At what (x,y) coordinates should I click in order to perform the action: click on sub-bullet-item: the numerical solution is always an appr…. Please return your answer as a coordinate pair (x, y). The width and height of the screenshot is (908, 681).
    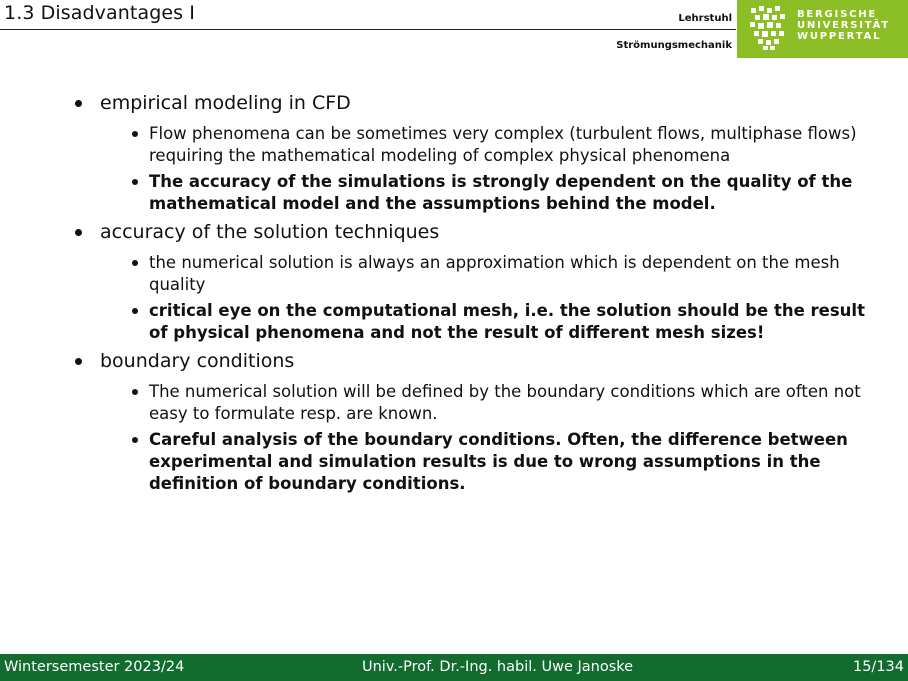
    Looking at the image, I should click on (500, 274).